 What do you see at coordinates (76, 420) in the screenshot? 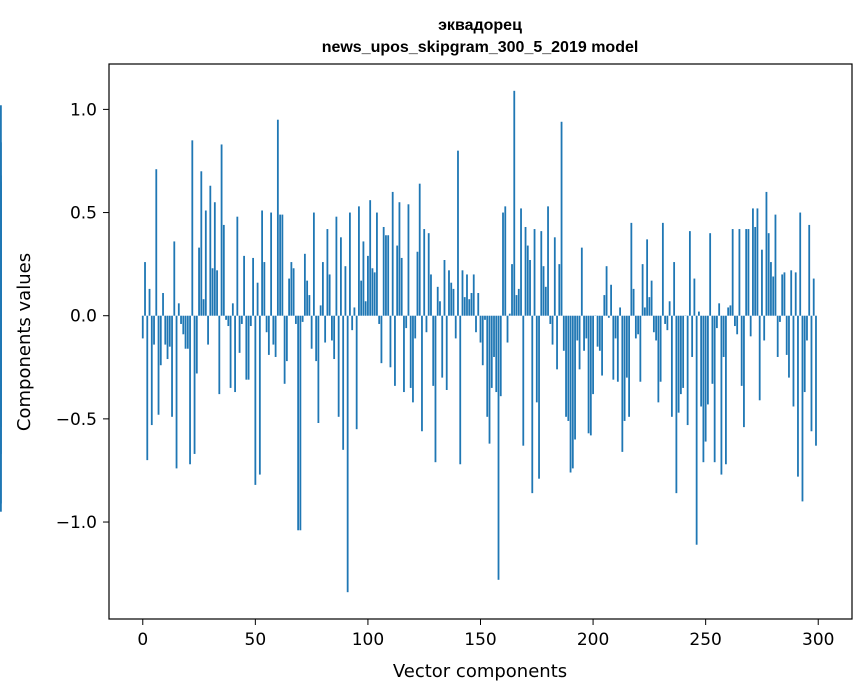
I see `y-tick-label: −0.5` at bounding box center [76, 420].